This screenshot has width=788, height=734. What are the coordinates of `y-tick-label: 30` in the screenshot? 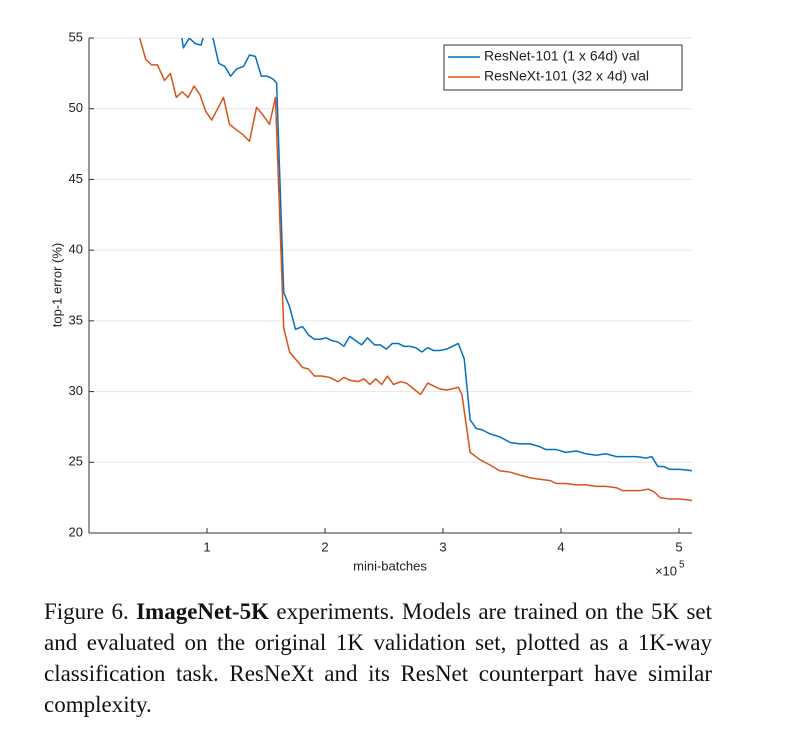 It's located at (76, 390).